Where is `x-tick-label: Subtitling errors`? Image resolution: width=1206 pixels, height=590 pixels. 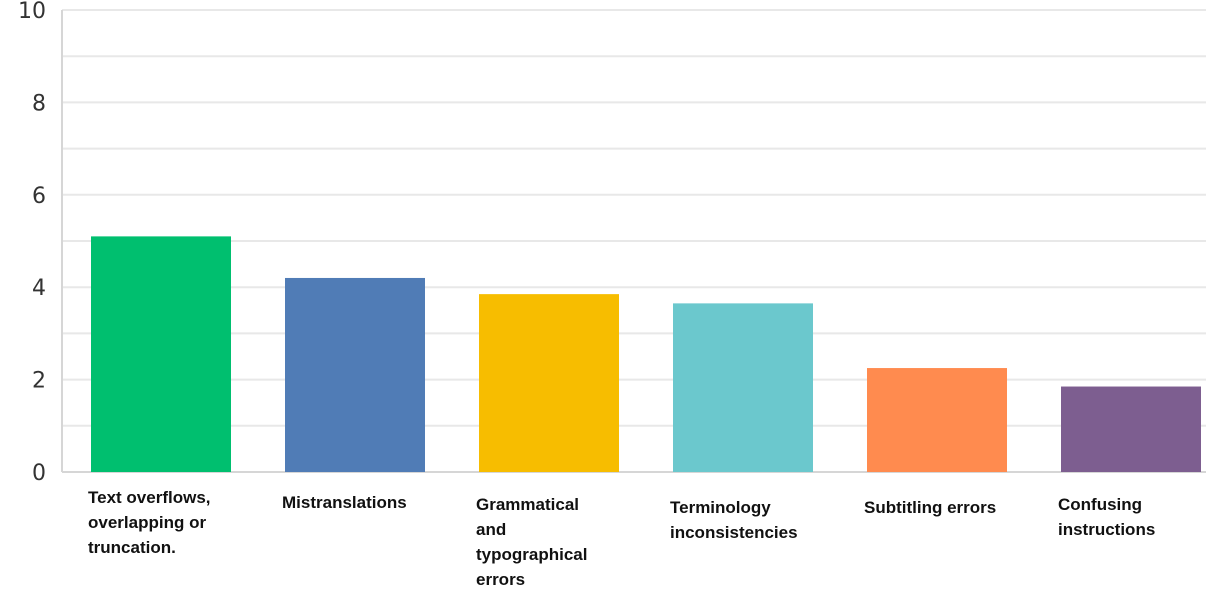
x-tick-label: Subtitling errors is located at coordinates (930, 507).